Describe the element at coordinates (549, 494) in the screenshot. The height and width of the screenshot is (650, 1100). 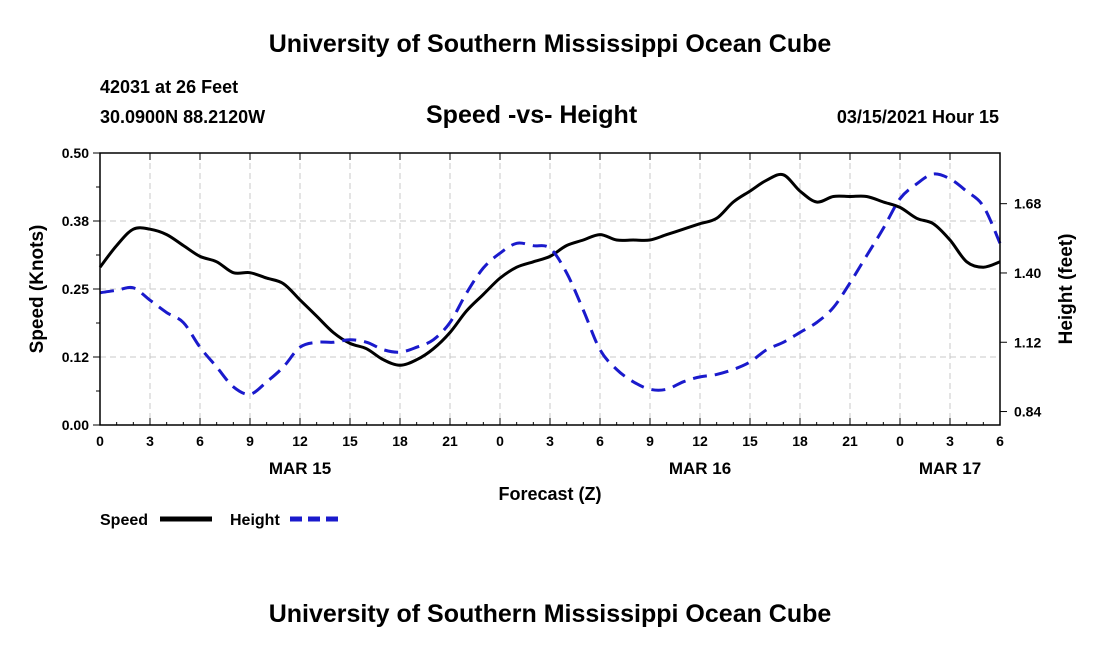
I see `x-axis-title: Forecast (Z)` at that location.